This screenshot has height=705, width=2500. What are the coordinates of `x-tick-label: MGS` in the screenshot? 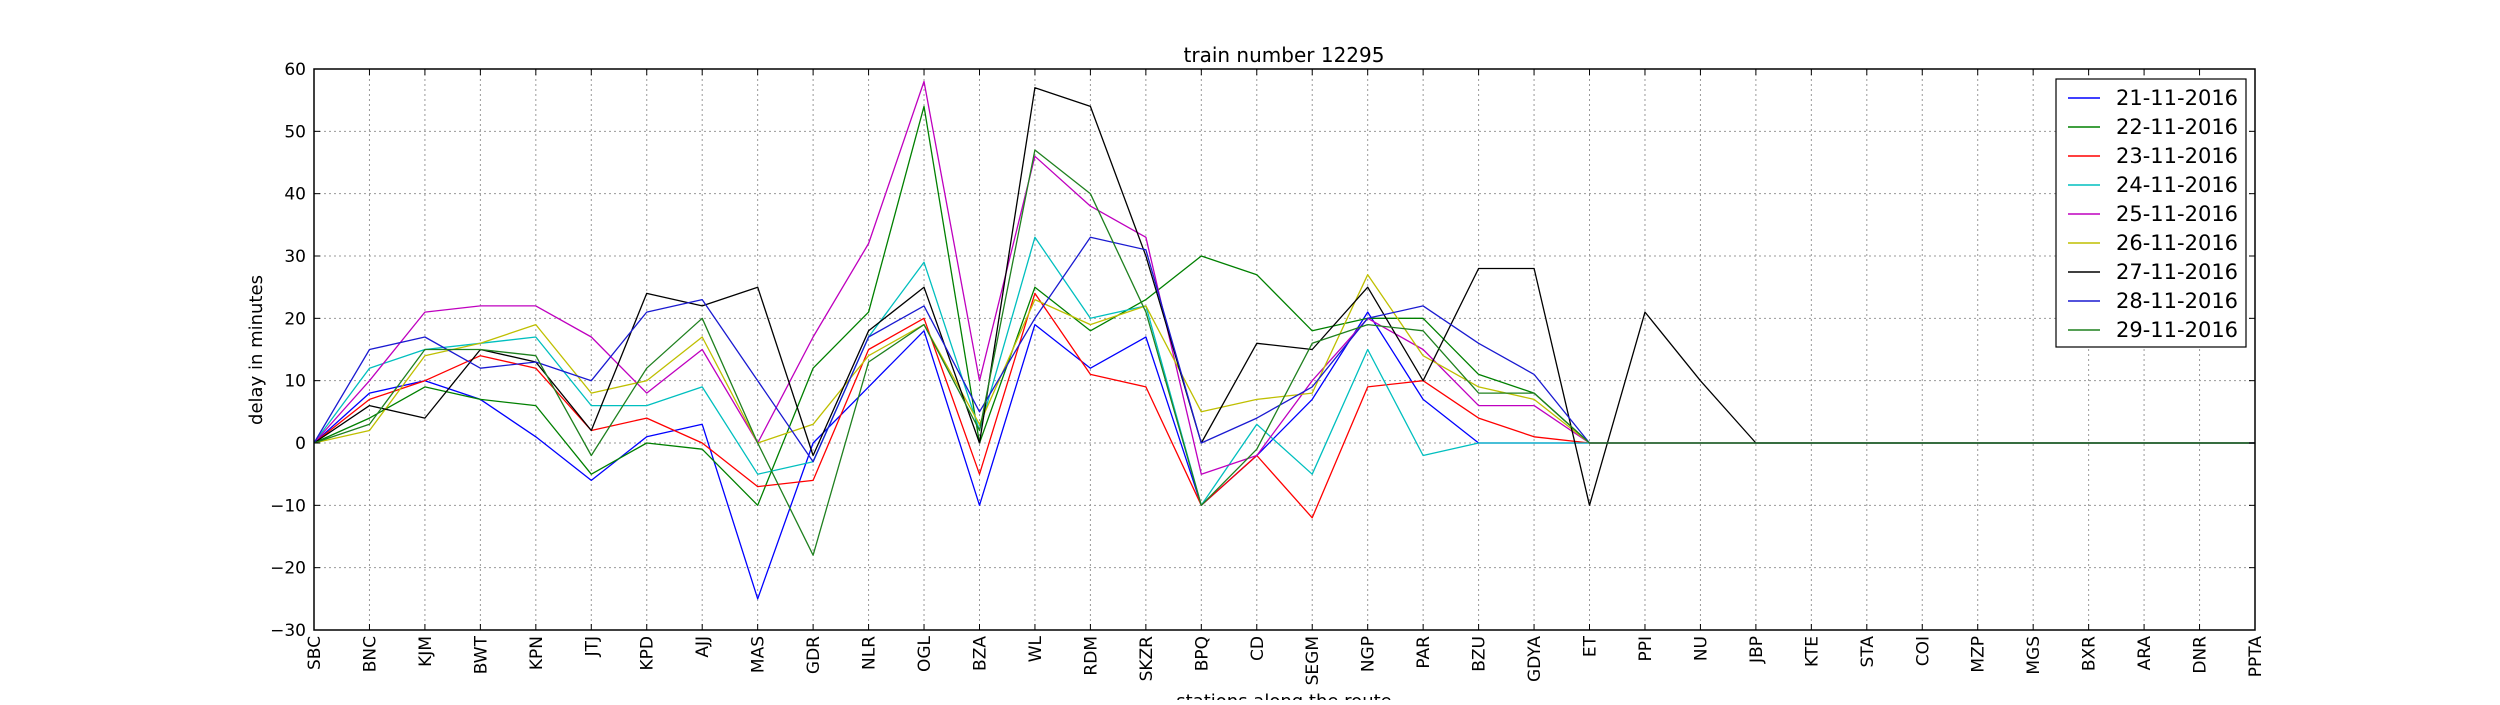 It's located at (2034, 655).